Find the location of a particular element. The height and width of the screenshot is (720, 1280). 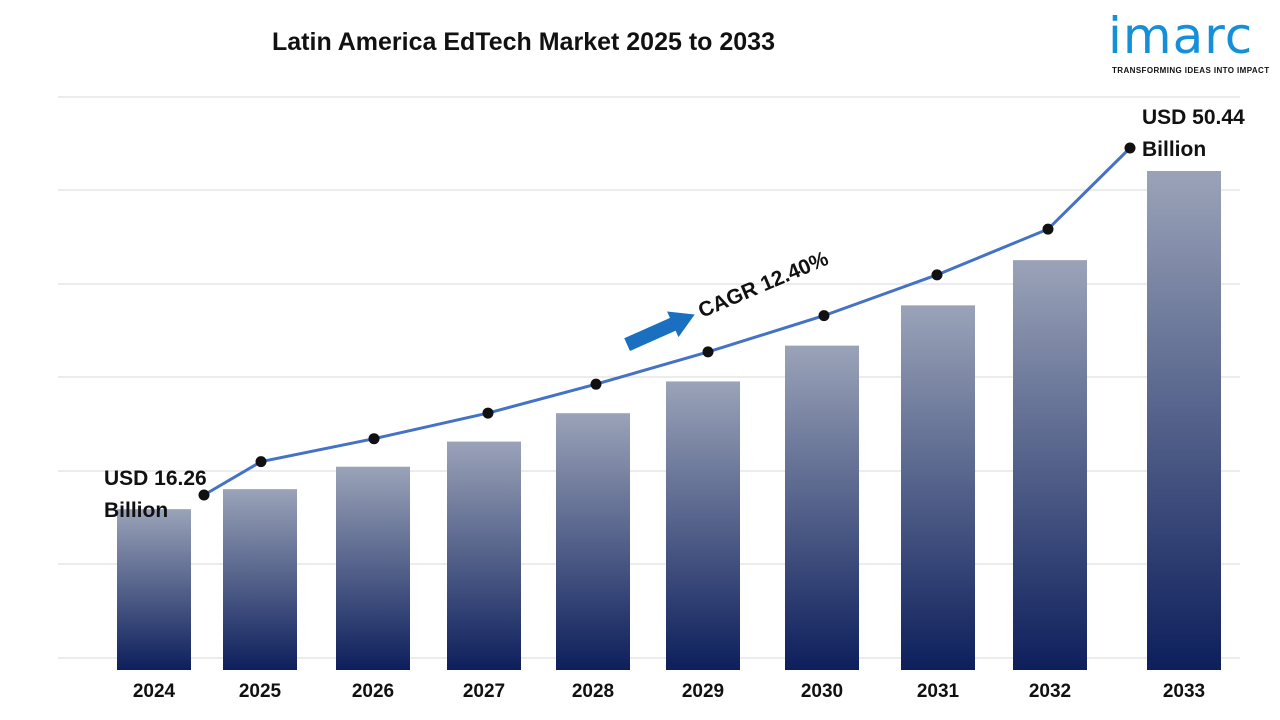

imarc-logo: imarc TRANSFORMING IDEAS INTO IMPACT is located at coordinates (1191, 43).